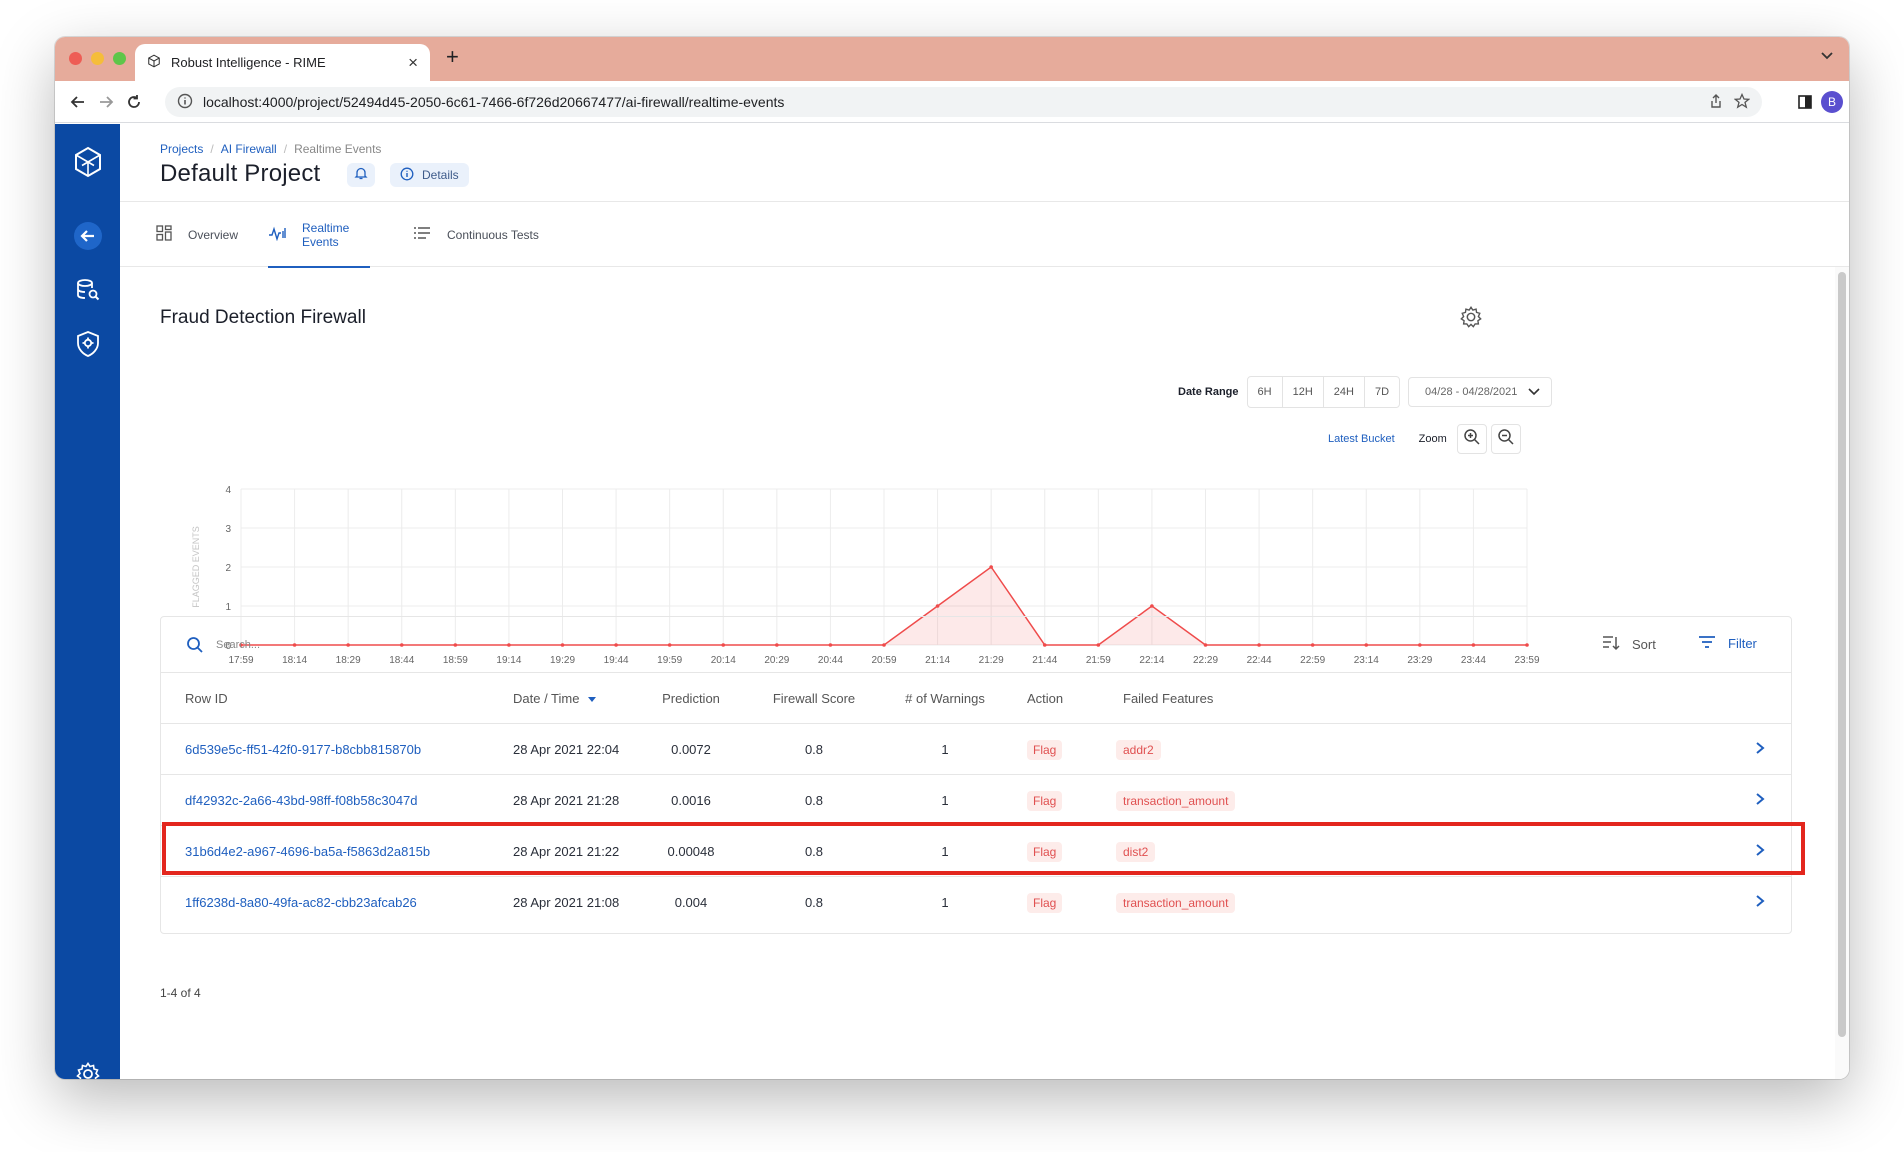  Describe the element at coordinates (691, 698) in the screenshot. I see `col-prediction: Prediction` at that location.